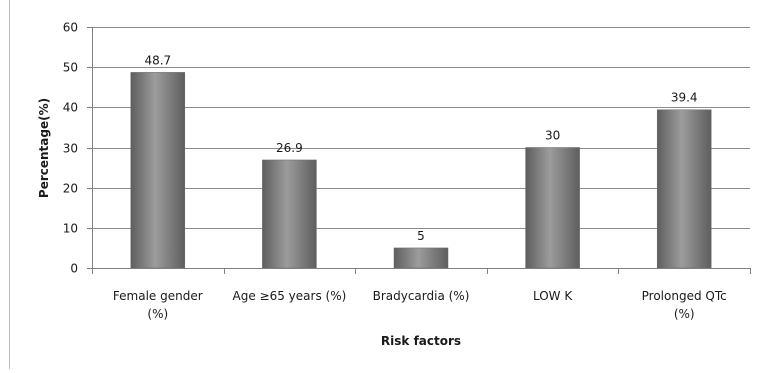 The image size is (764, 373). What do you see at coordinates (290, 296) in the screenshot?
I see `x-tick-label: Age ≥65 years (%)` at bounding box center [290, 296].